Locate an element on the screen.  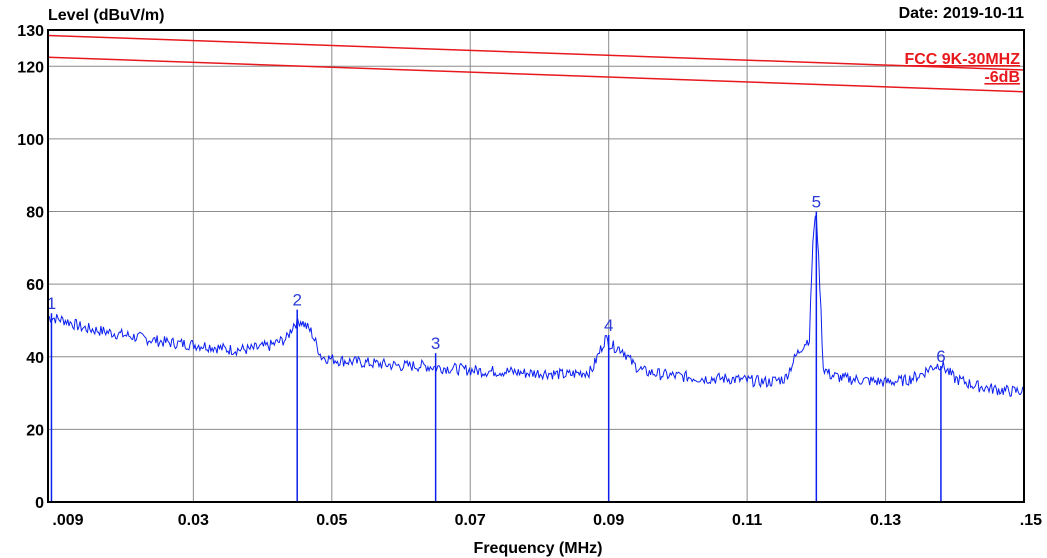
y-tick-label: 80 is located at coordinates (35, 213).